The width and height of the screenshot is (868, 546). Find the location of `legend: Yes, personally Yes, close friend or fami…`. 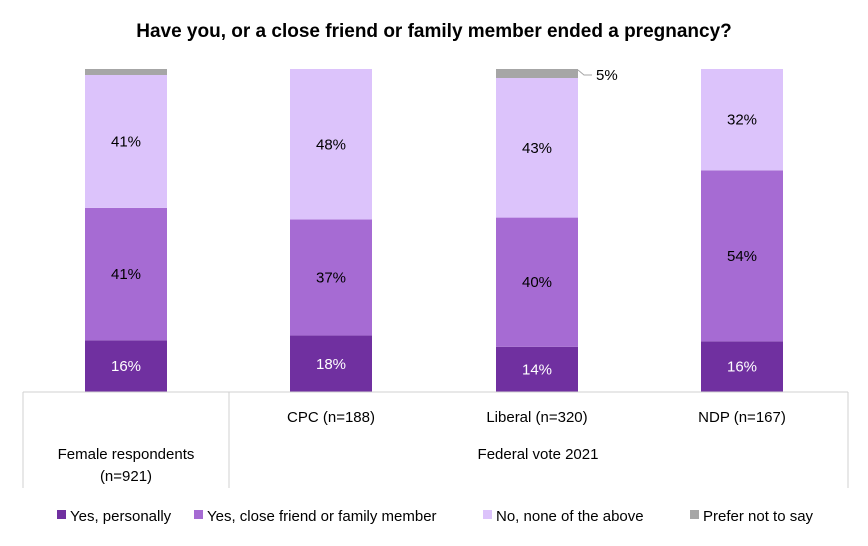

legend: Yes, personally Yes, close friend or fami… is located at coordinates (435, 516).